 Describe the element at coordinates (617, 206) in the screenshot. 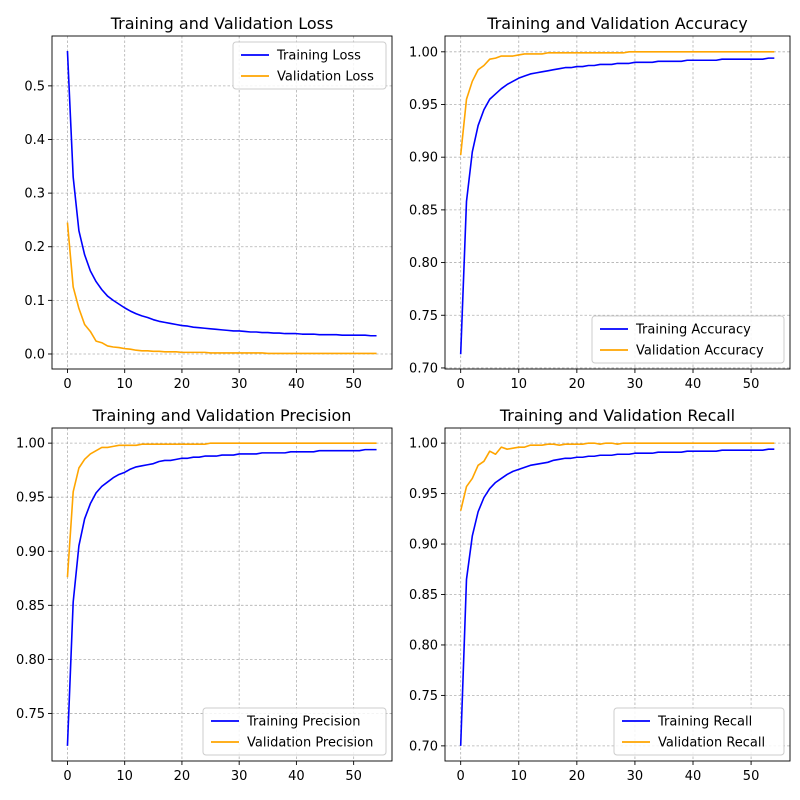

I see `series-line-training-accuracy` at that location.